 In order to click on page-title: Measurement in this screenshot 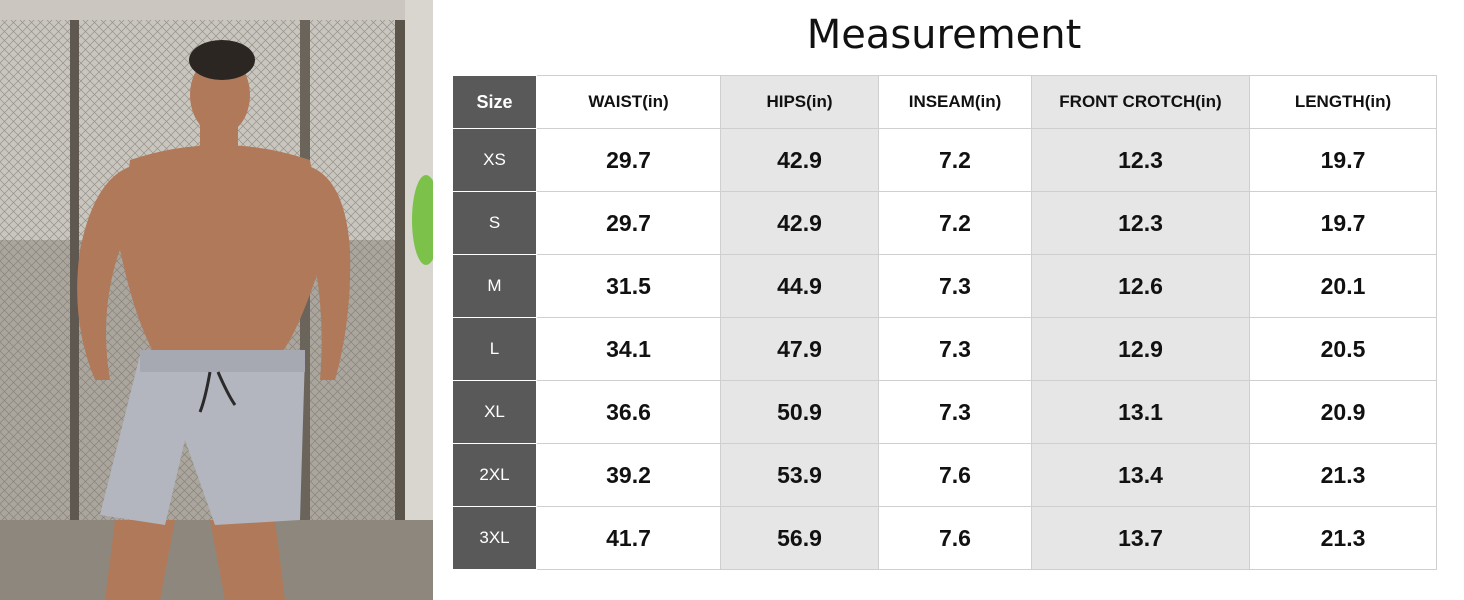, I will do `click(944, 35)`.